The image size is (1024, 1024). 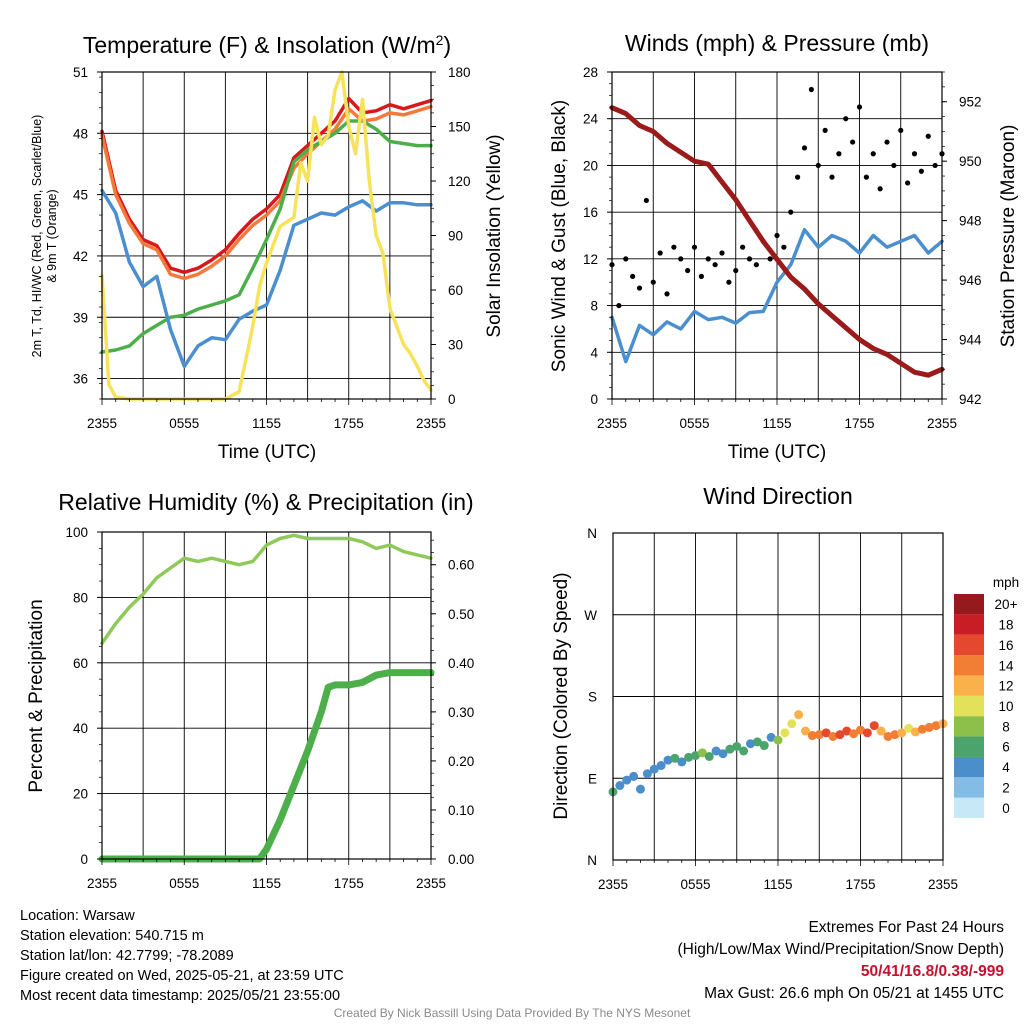 What do you see at coordinates (559, 236) in the screenshot?
I see `winds-ylabel: Sonic Wind & Gust (Blue, Black)` at bounding box center [559, 236].